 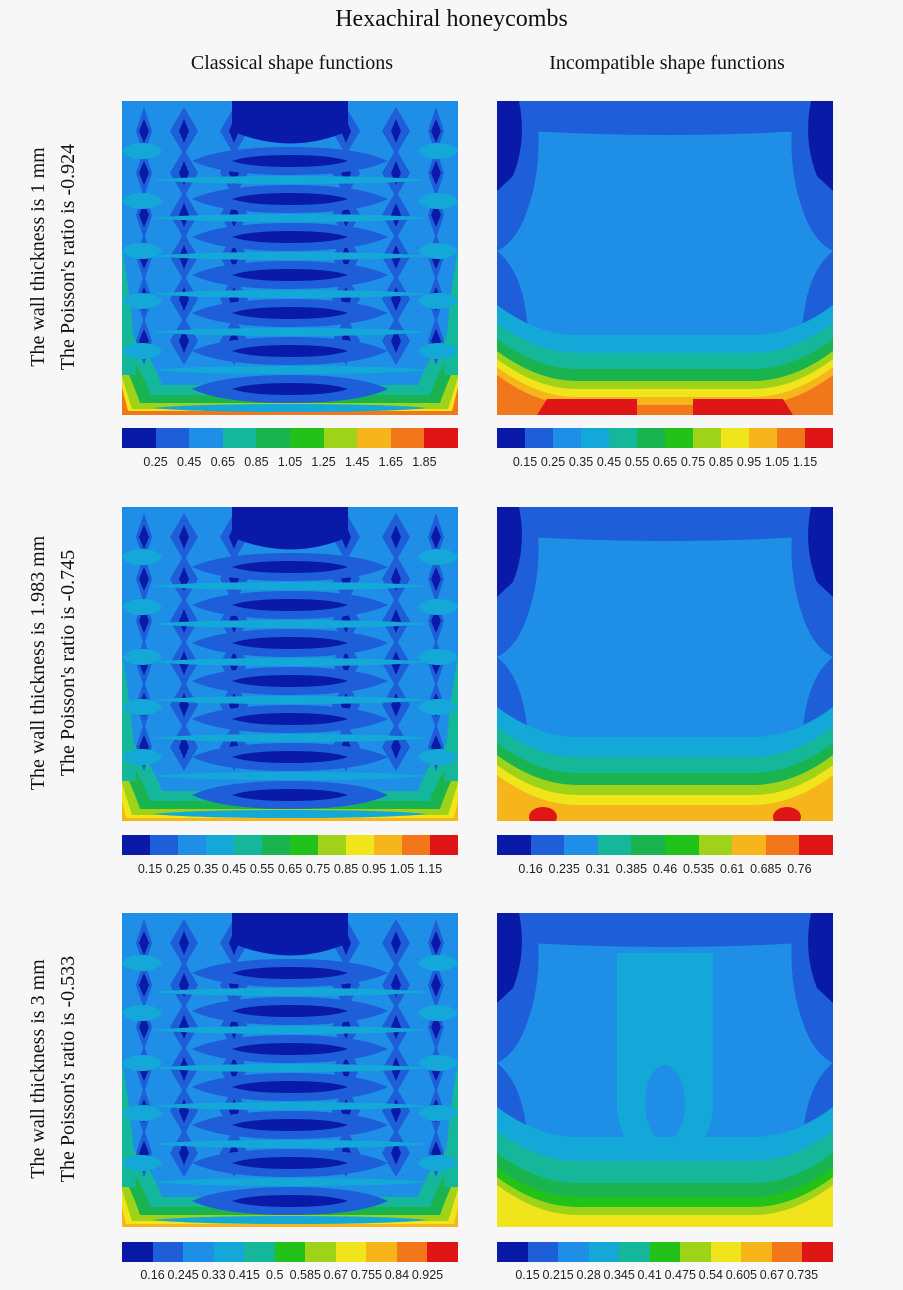 I want to click on contour-field, so click(x=290, y=258).